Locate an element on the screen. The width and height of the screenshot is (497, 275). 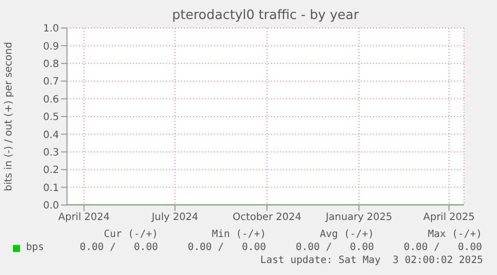
legend-label: bps is located at coordinates (35, 248).